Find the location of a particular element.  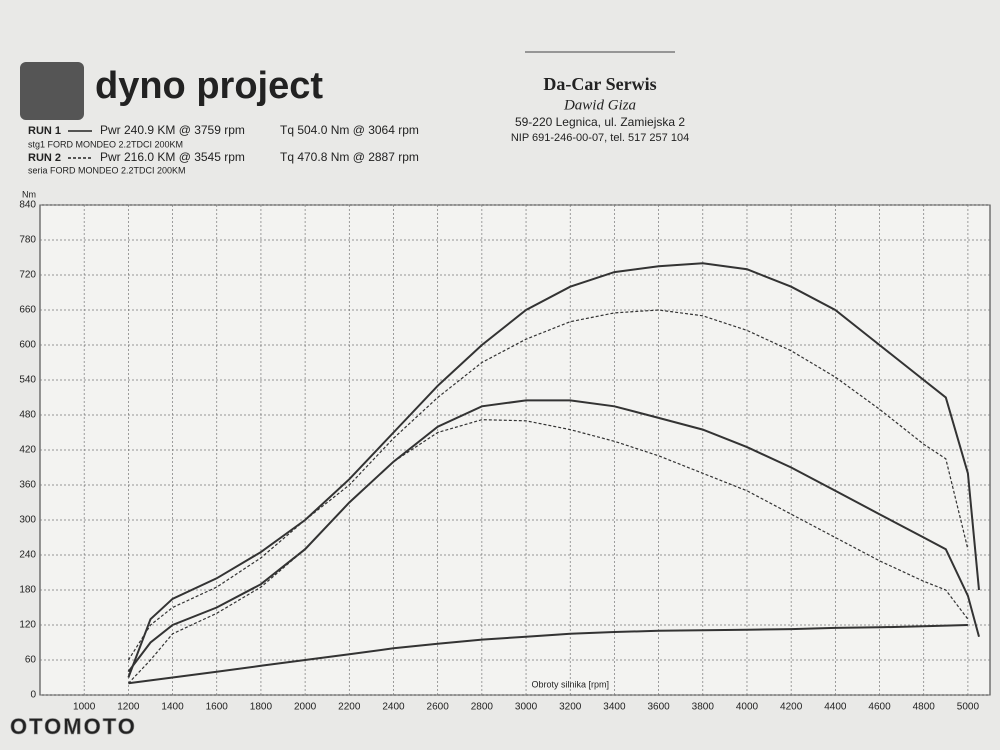

x-tick-label: 2200 is located at coordinates (349, 707).